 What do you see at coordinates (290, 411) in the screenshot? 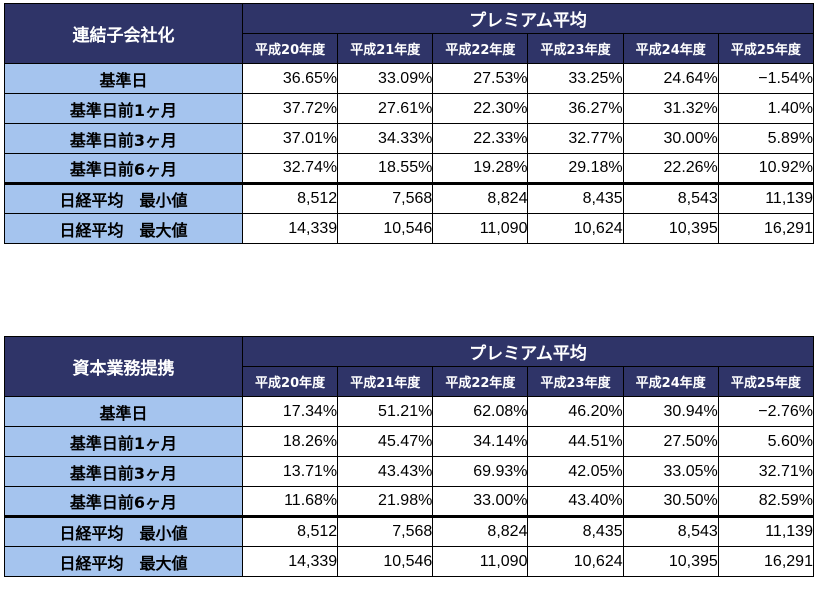
I see `table-cell: 17.34%` at bounding box center [290, 411].